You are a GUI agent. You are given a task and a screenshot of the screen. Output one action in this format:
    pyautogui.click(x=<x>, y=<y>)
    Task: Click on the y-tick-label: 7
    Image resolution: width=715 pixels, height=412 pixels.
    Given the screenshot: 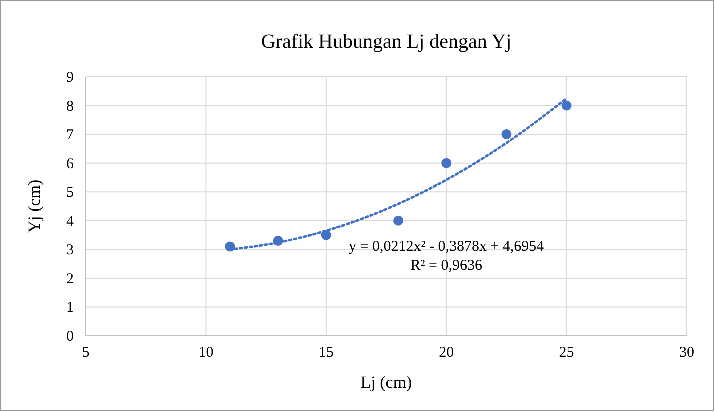 What is the action you would take?
    pyautogui.click(x=70, y=136)
    